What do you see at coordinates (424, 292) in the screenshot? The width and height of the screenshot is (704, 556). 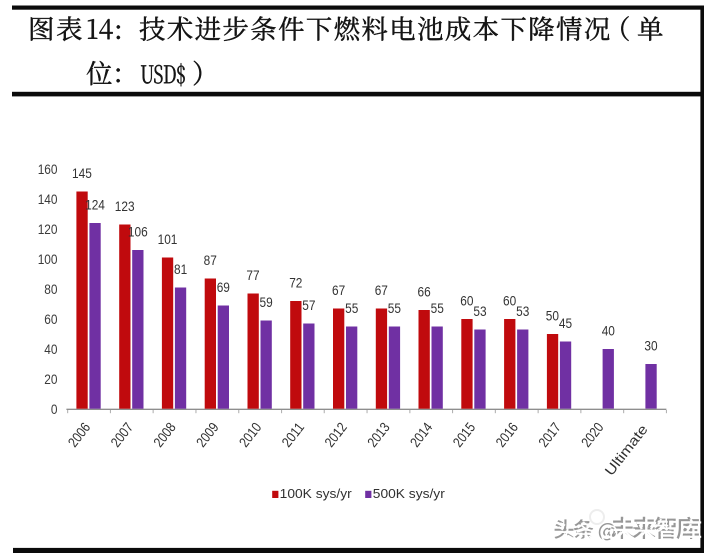 I see `svg-text: 66` at bounding box center [424, 292].